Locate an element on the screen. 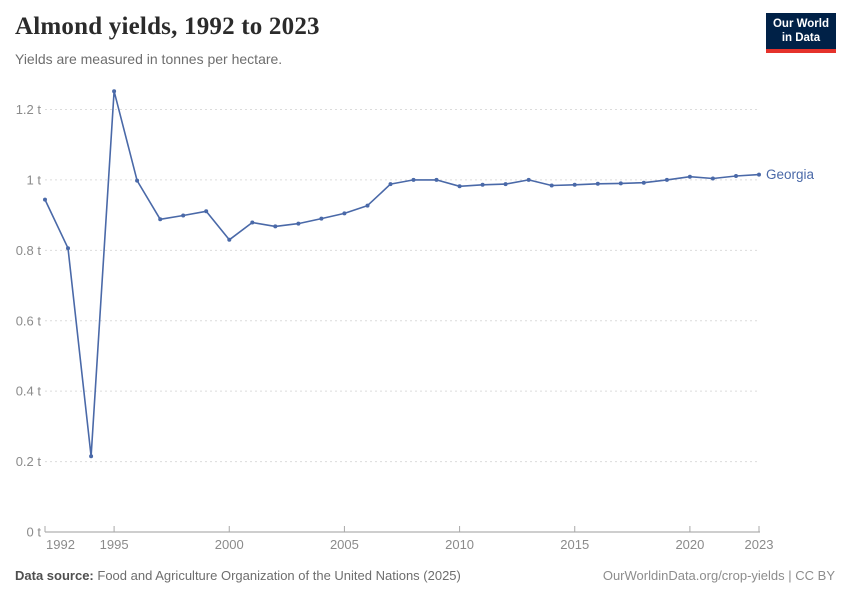  y-tick-label: 0.4 t is located at coordinates (29, 391).